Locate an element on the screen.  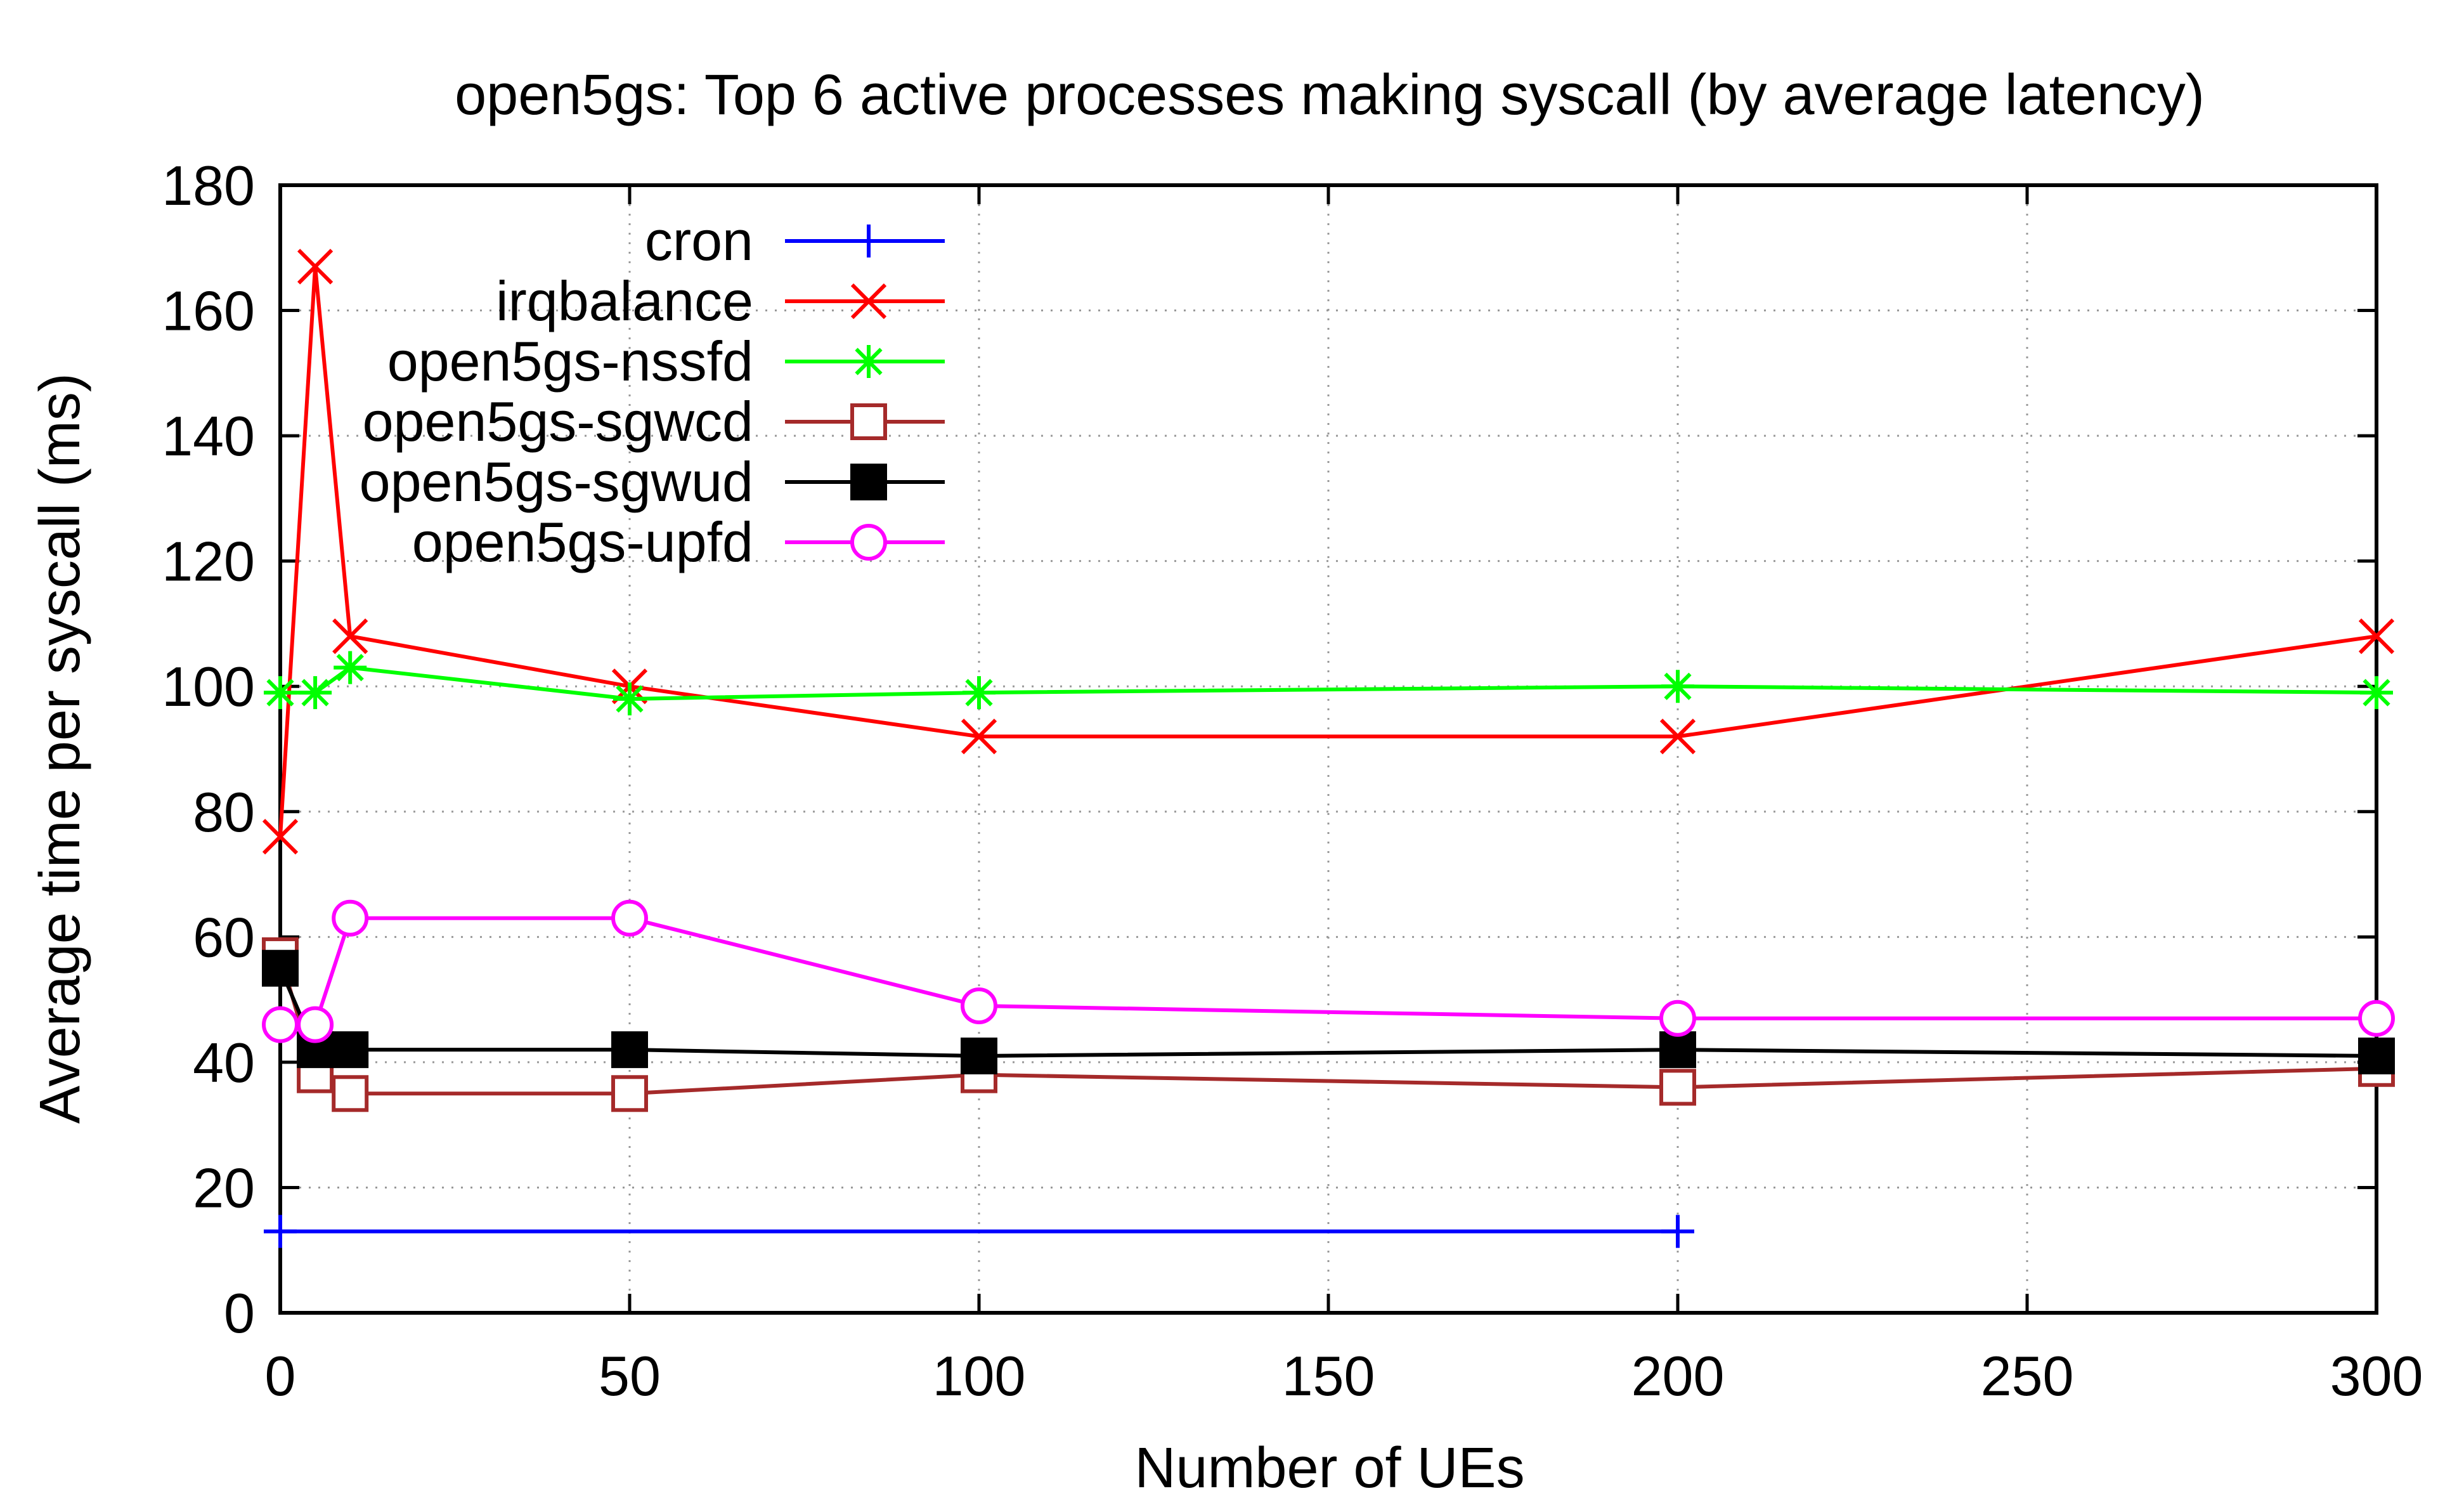
series-cron is located at coordinates (979, 1231).